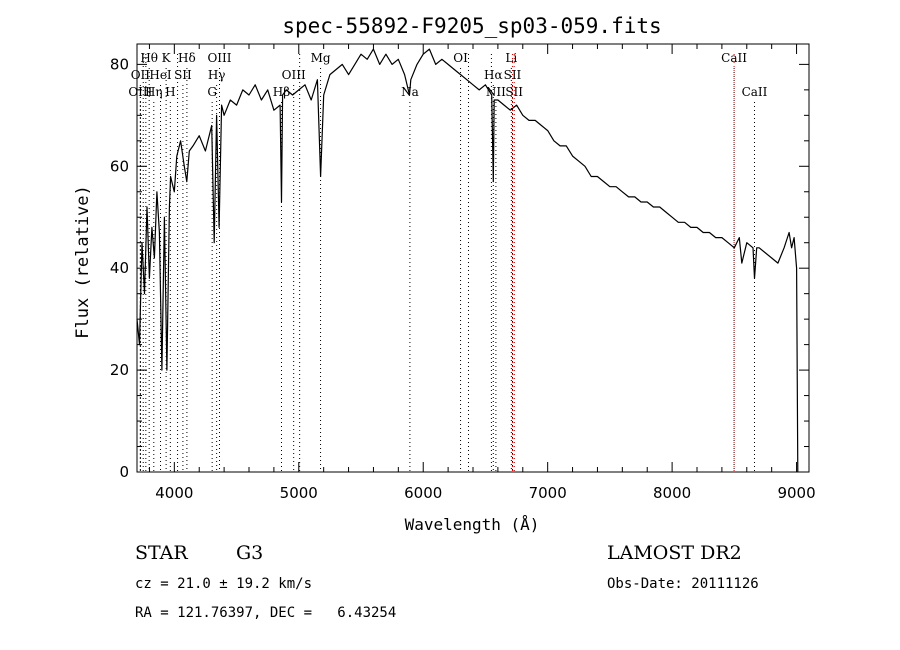 The image size is (900, 650). What do you see at coordinates (119, 268) in the screenshot?
I see `y-tick-label: 40` at bounding box center [119, 268].